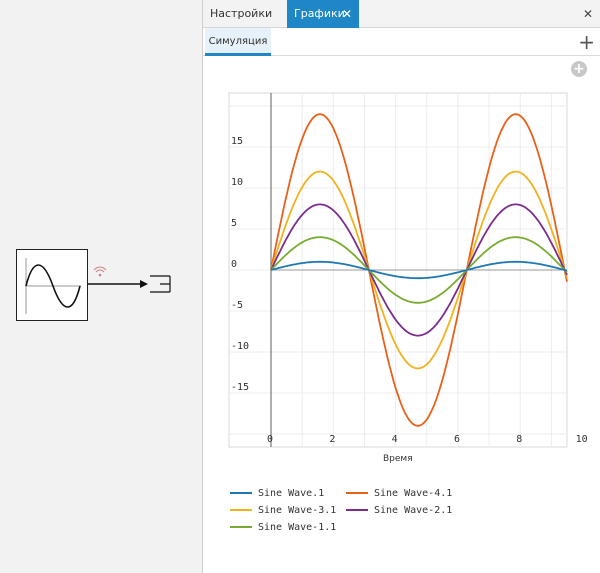 This screenshot has width=600, height=573. What do you see at coordinates (237, 305) in the screenshot?
I see `y-tick-label: -5` at bounding box center [237, 305].